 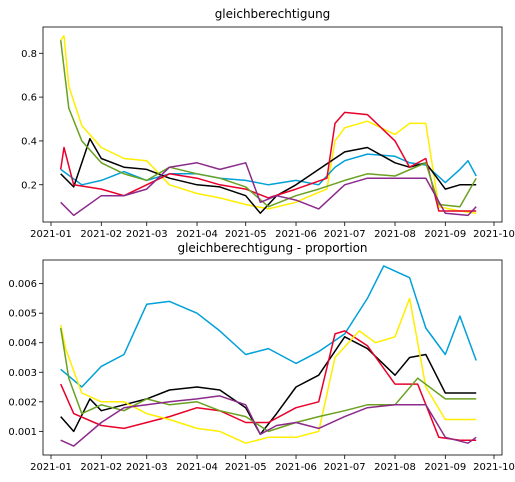 What do you see at coordinates (22, 373) in the screenshot?
I see `y-tick-label: 0.003` at bounding box center [22, 373].